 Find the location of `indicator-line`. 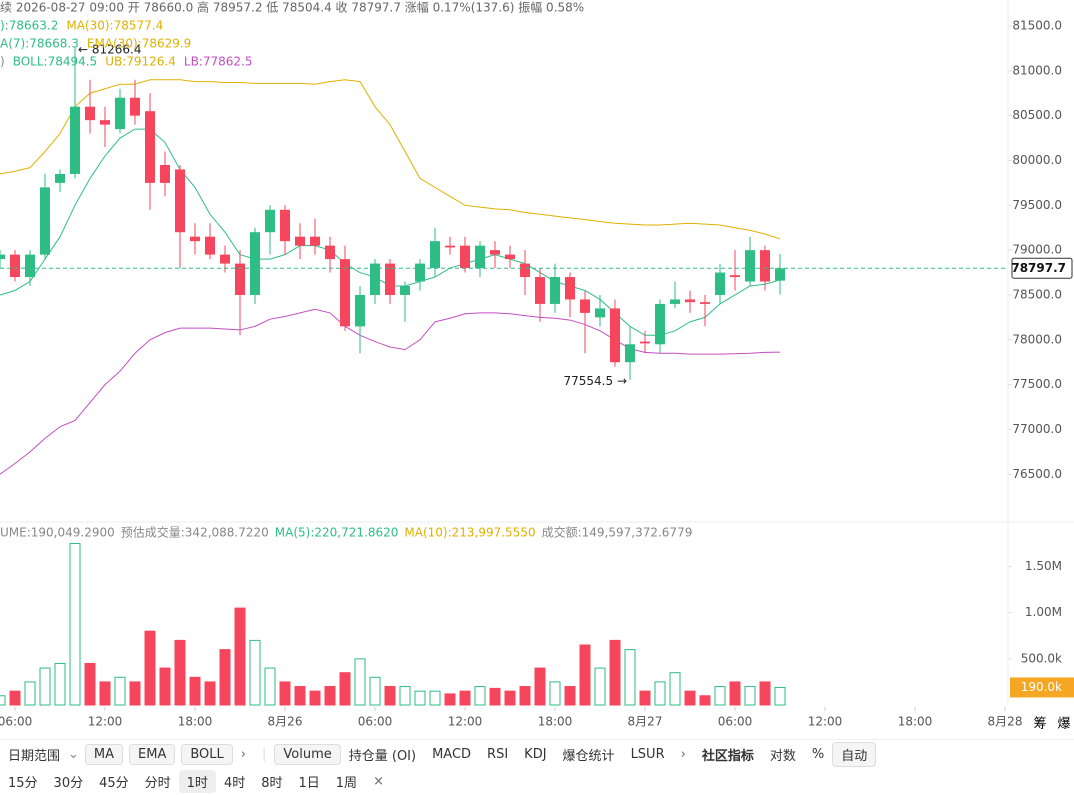

indicator-line is located at coordinates (390, 159).